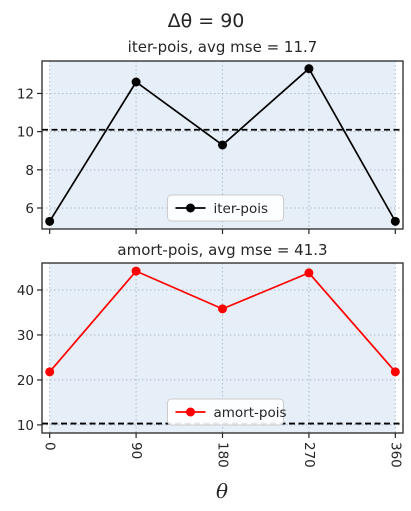  What do you see at coordinates (25, 291) in the screenshot?
I see `ax2-ytick-label-3: 40` at bounding box center [25, 291].